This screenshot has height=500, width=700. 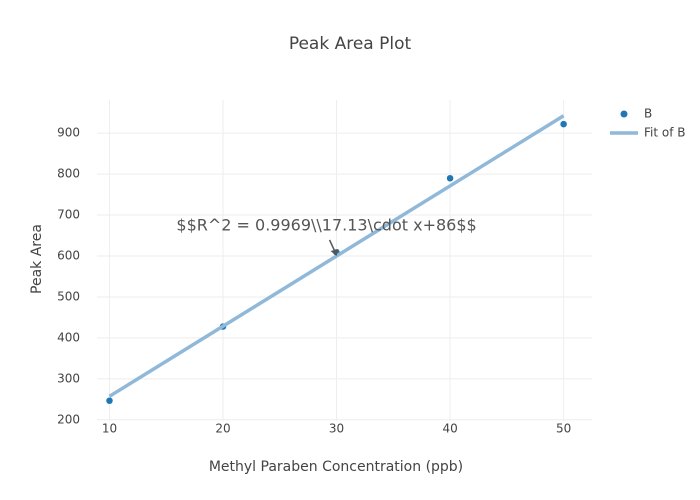 What do you see at coordinates (624, 114) in the screenshot?
I see `legend-swatch` at bounding box center [624, 114].